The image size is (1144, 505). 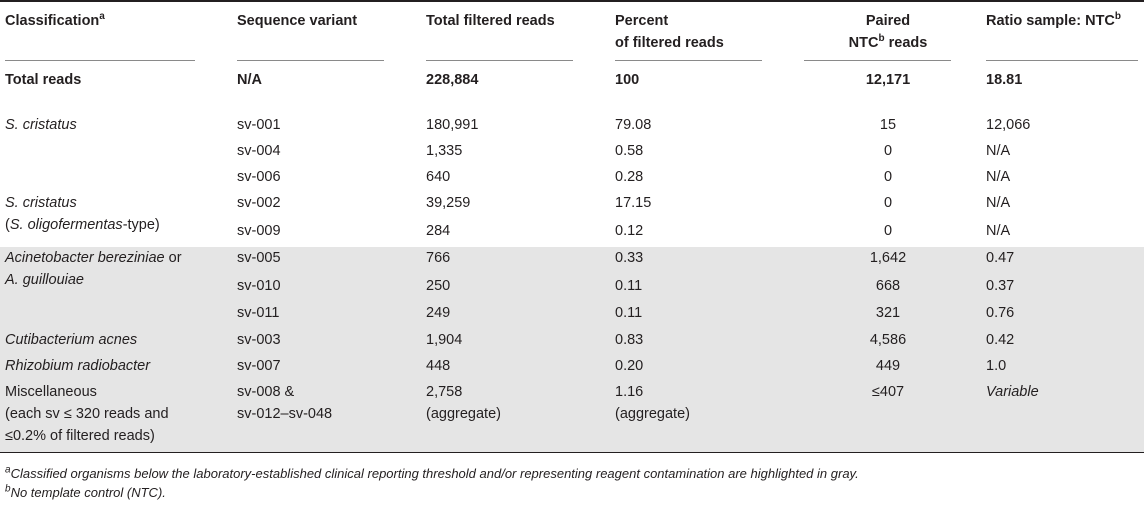 I want to click on cell-percent: 0.33, so click(x=629, y=258).